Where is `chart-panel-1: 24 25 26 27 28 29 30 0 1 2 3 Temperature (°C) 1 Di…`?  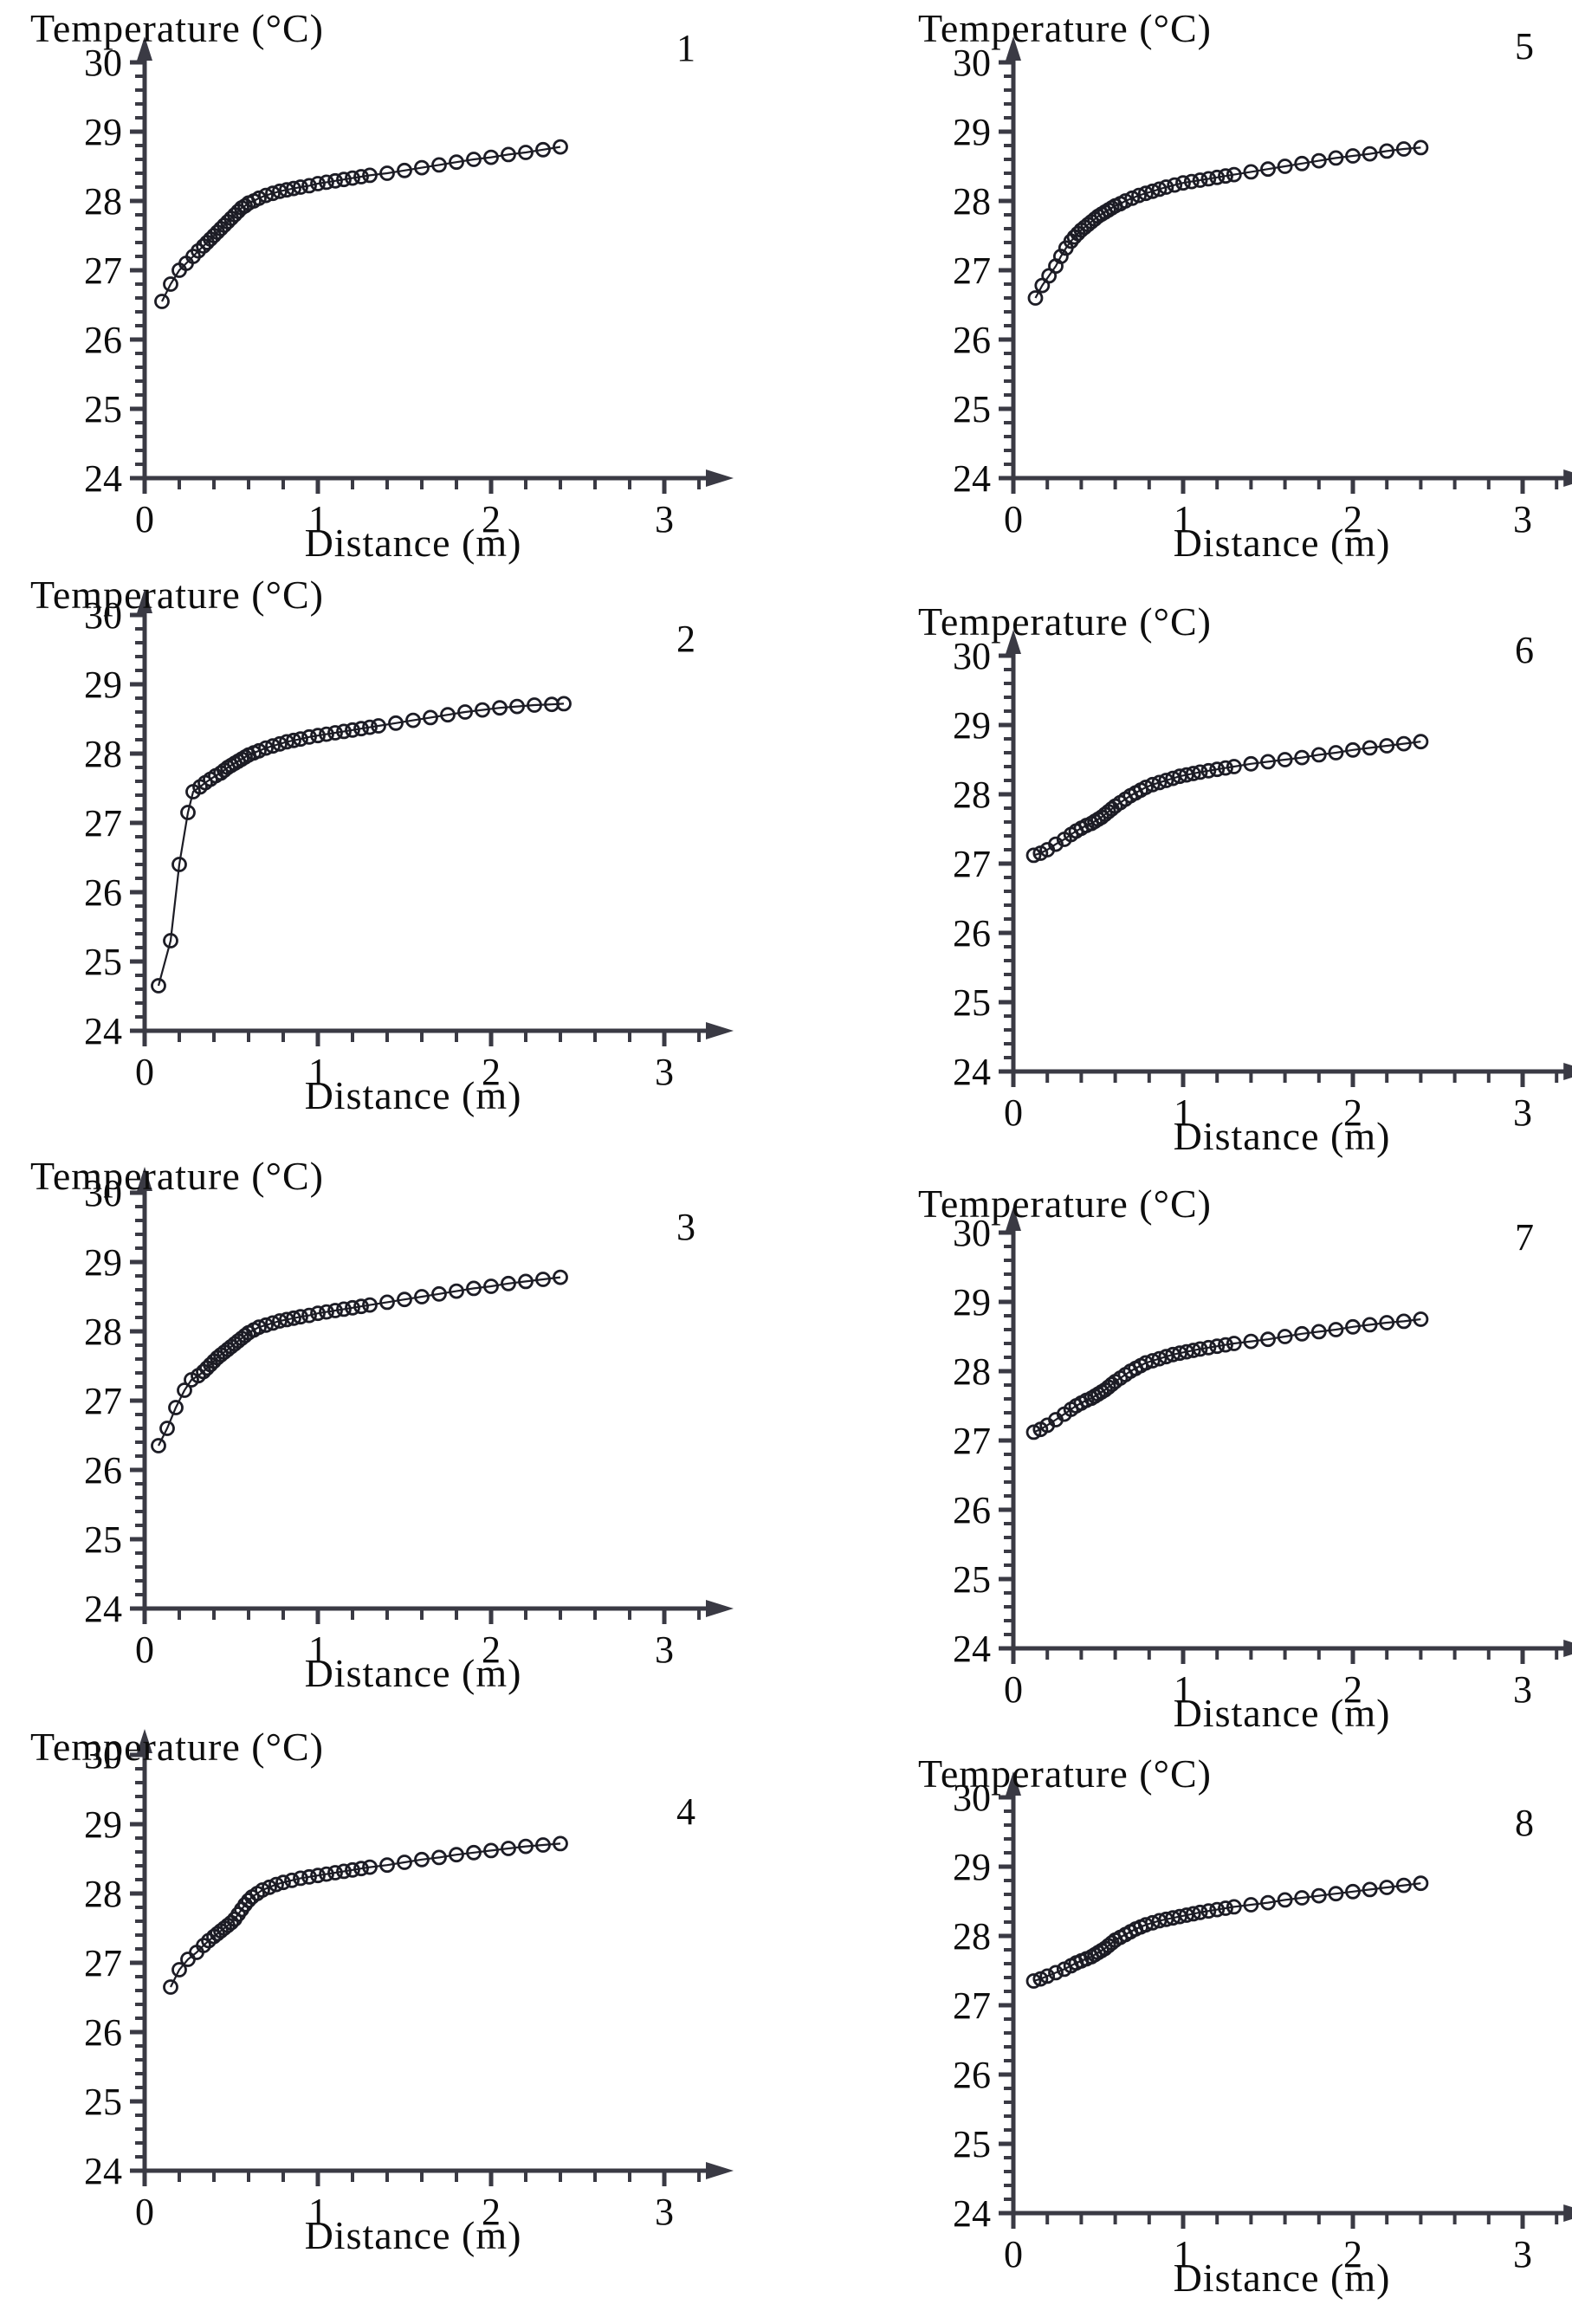
chart-panel-1: 24 25 26 27 28 29 30 0 1 2 3 Temperature (°C) 1 Di… is located at coordinates (392, 282).